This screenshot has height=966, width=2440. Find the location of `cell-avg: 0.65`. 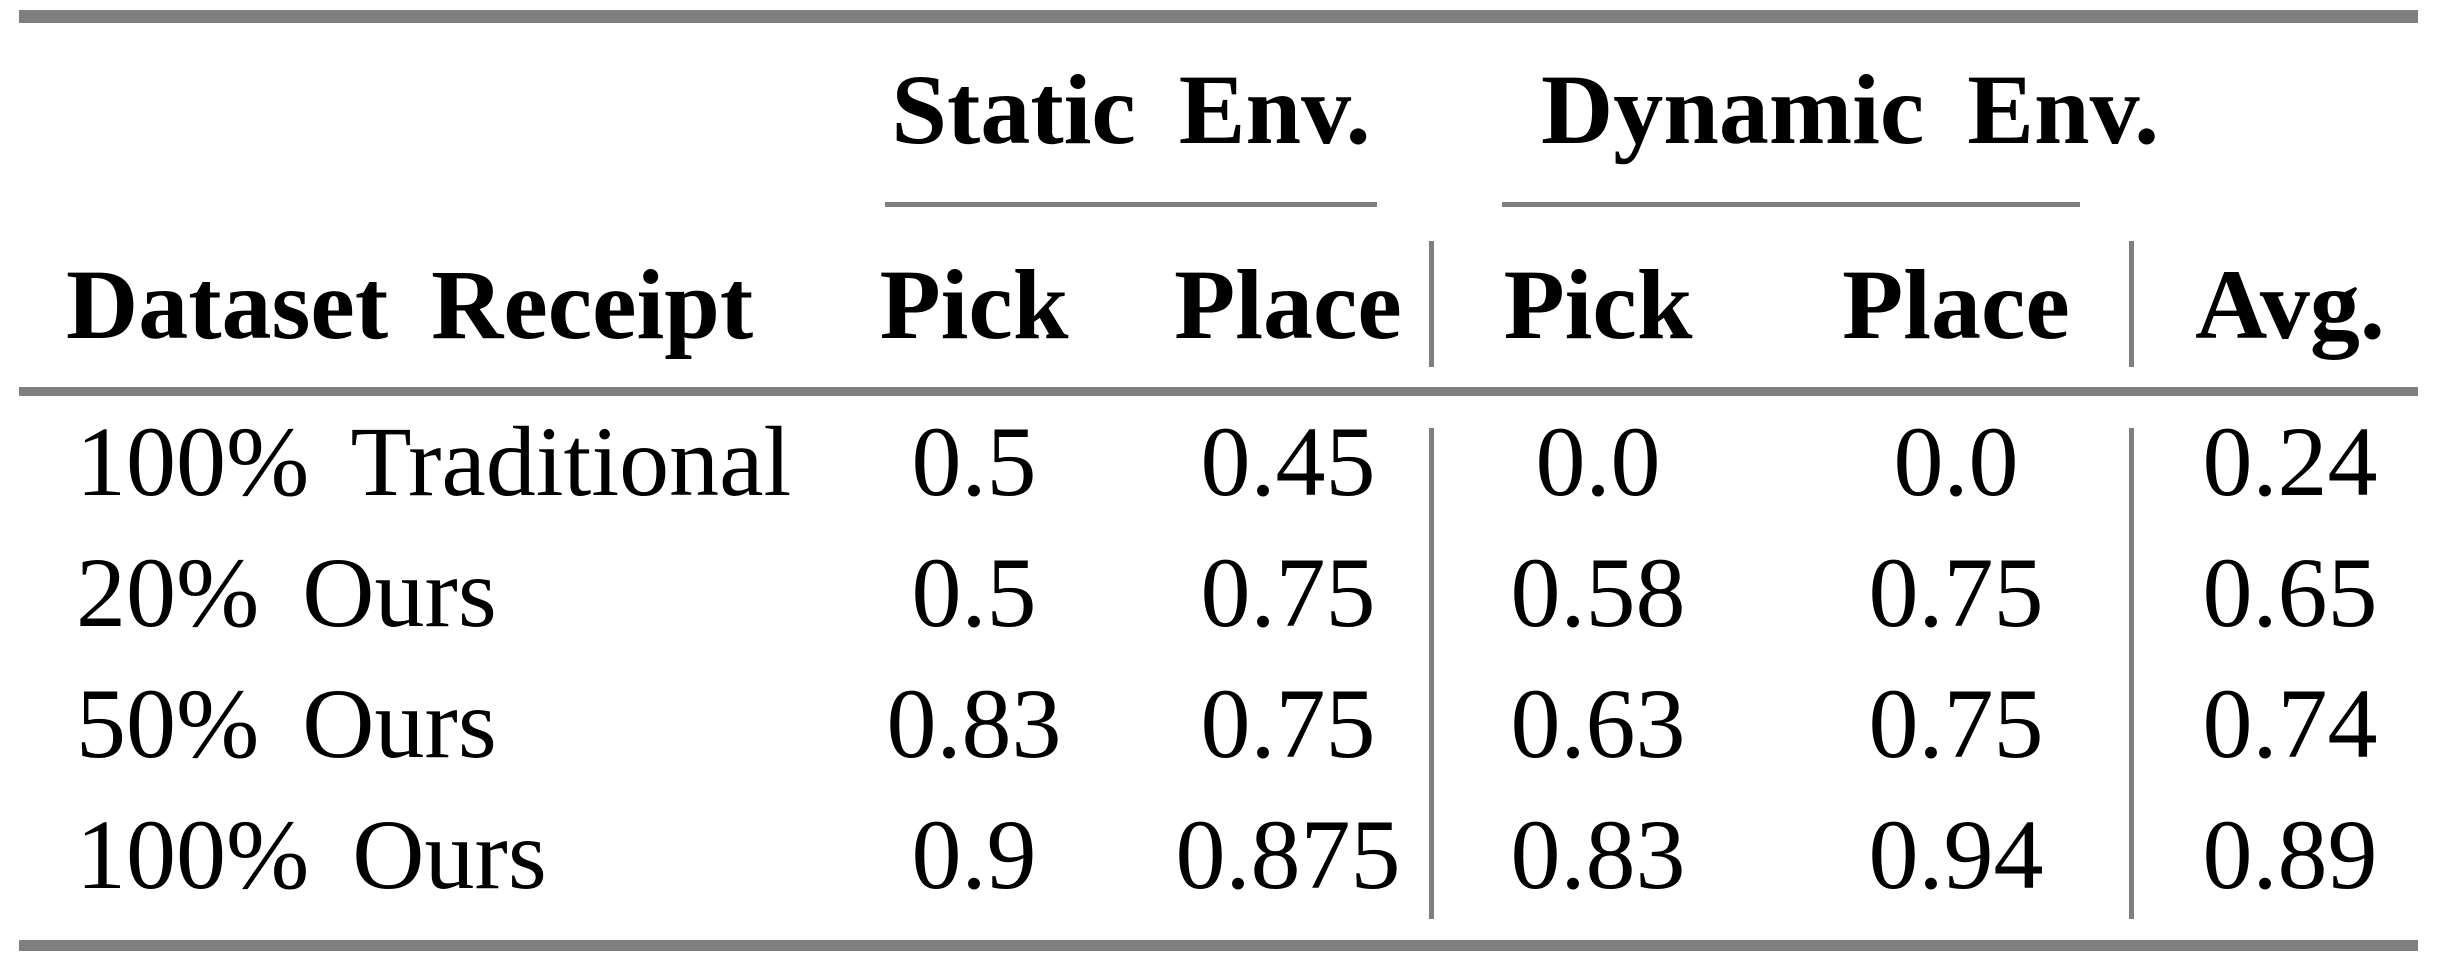

cell-avg: 0.65 is located at coordinates (2290, 592).